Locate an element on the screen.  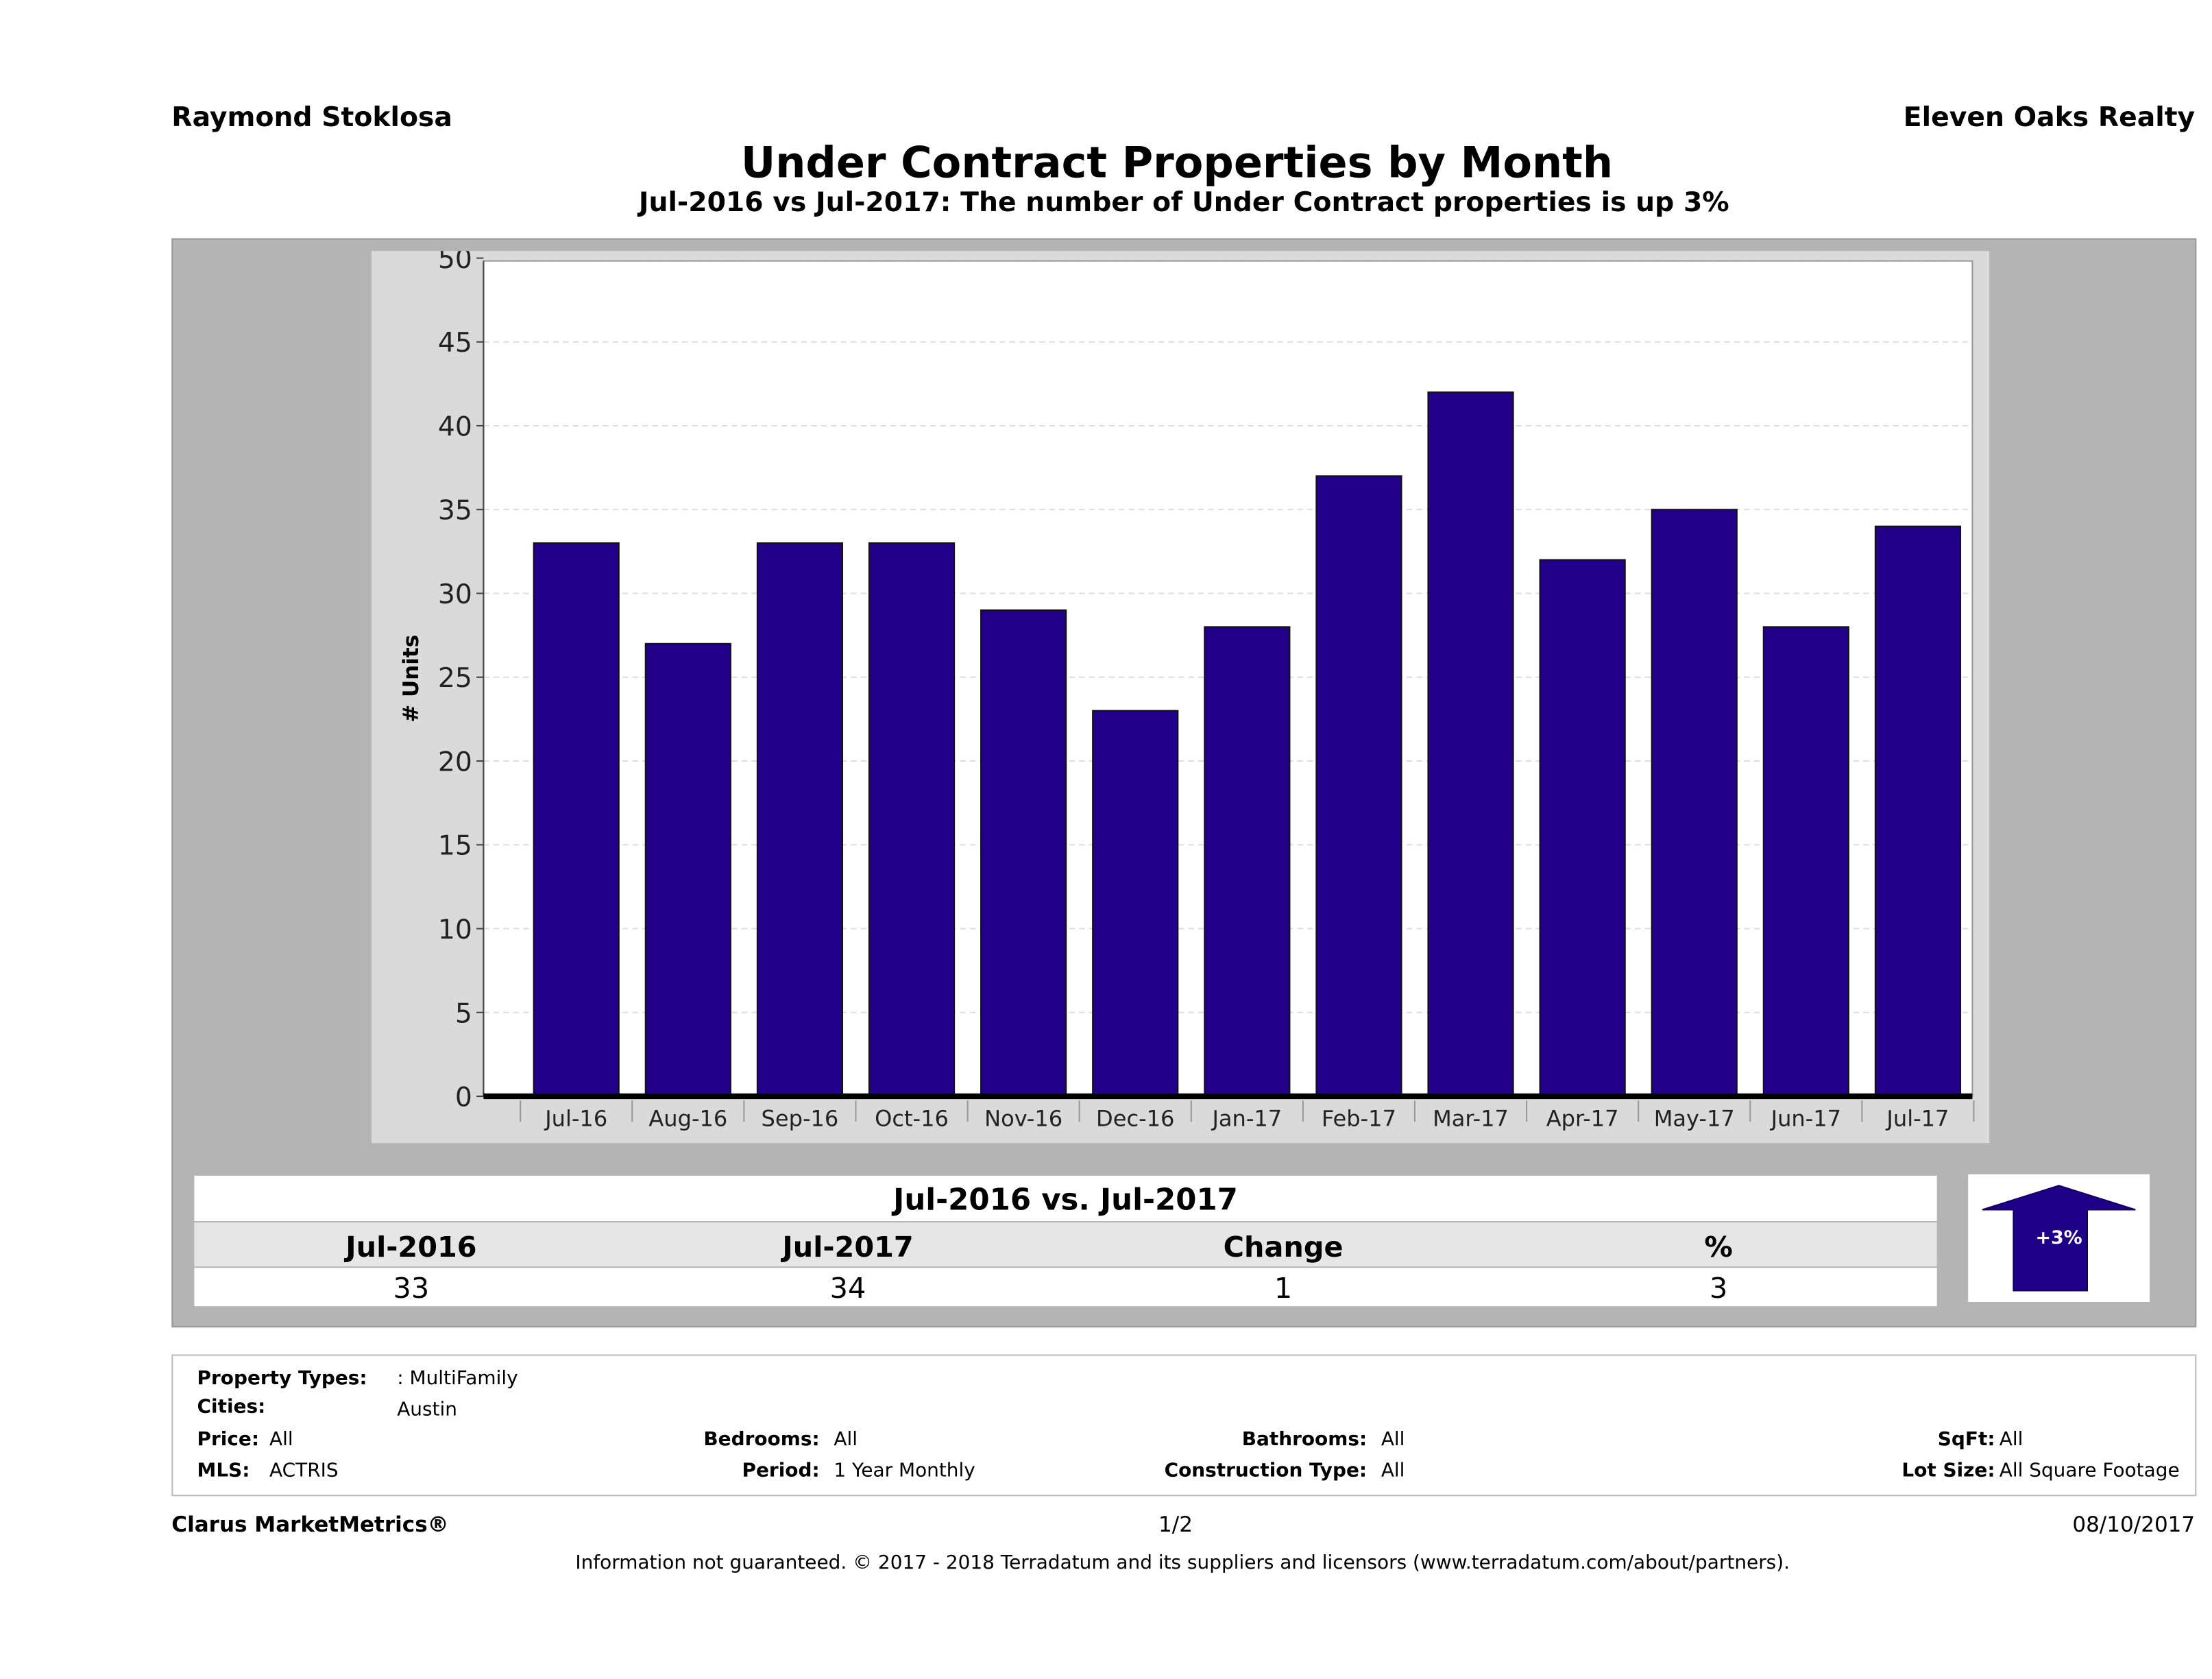
x-tick-label: Mar-17 is located at coordinates (1471, 1118).